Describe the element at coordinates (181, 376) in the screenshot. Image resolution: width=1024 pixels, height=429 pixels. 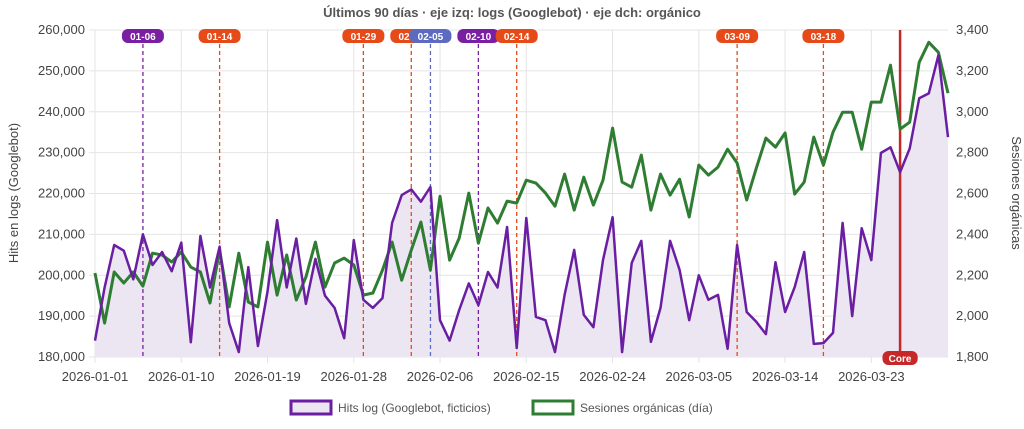
I see `x-tick-label: 2026-01-10` at that location.